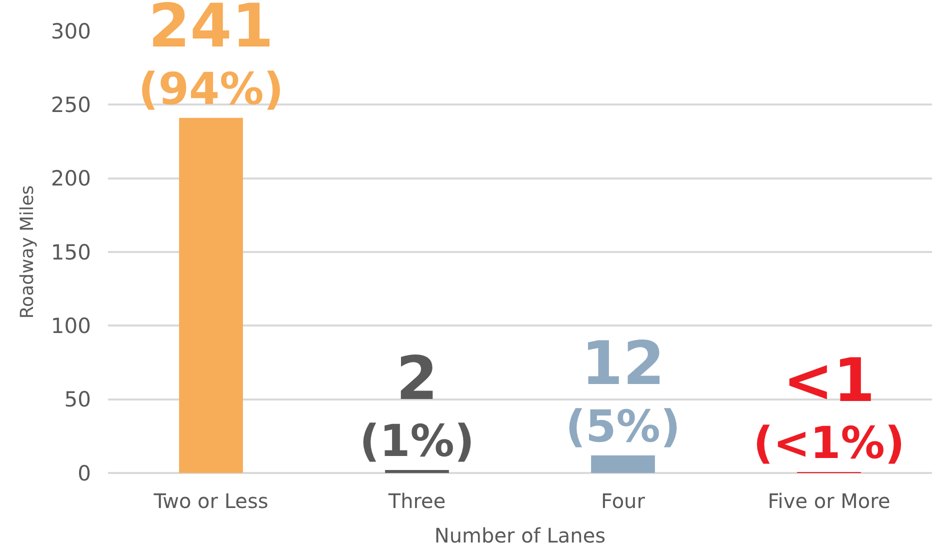 Image resolution: width=937 pixels, height=559 pixels. I want to click on y-tick-label: 200, so click(70, 178).